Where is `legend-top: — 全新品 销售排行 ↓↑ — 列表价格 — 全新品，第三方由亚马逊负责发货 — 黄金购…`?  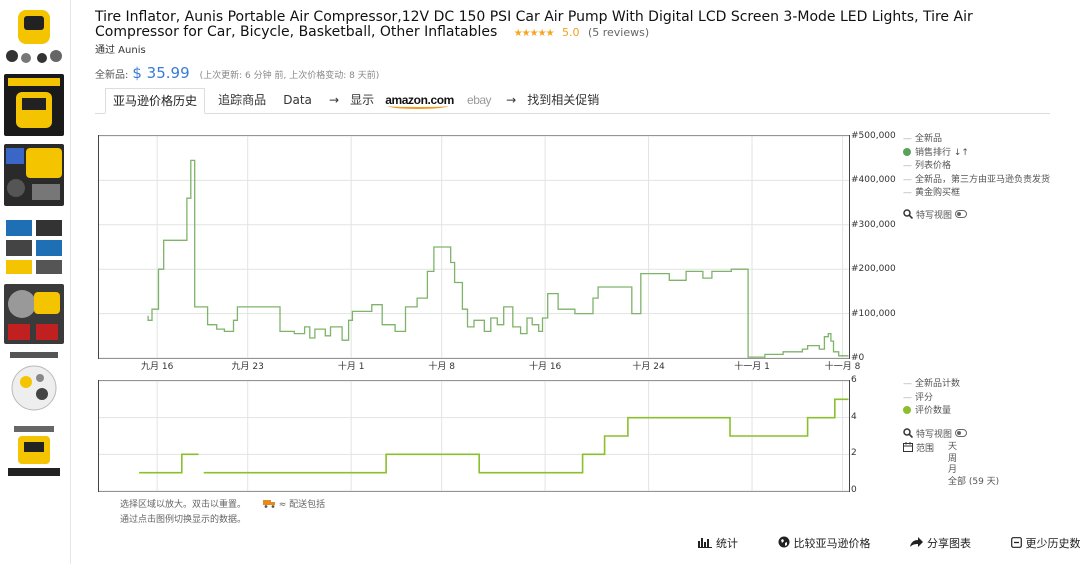 legend-top: — 全新品 销售排行 ↓↑ — 列表价格 — 全新品，第三方由亚马逊负责发货 — 黄金购… is located at coordinates (976, 178).